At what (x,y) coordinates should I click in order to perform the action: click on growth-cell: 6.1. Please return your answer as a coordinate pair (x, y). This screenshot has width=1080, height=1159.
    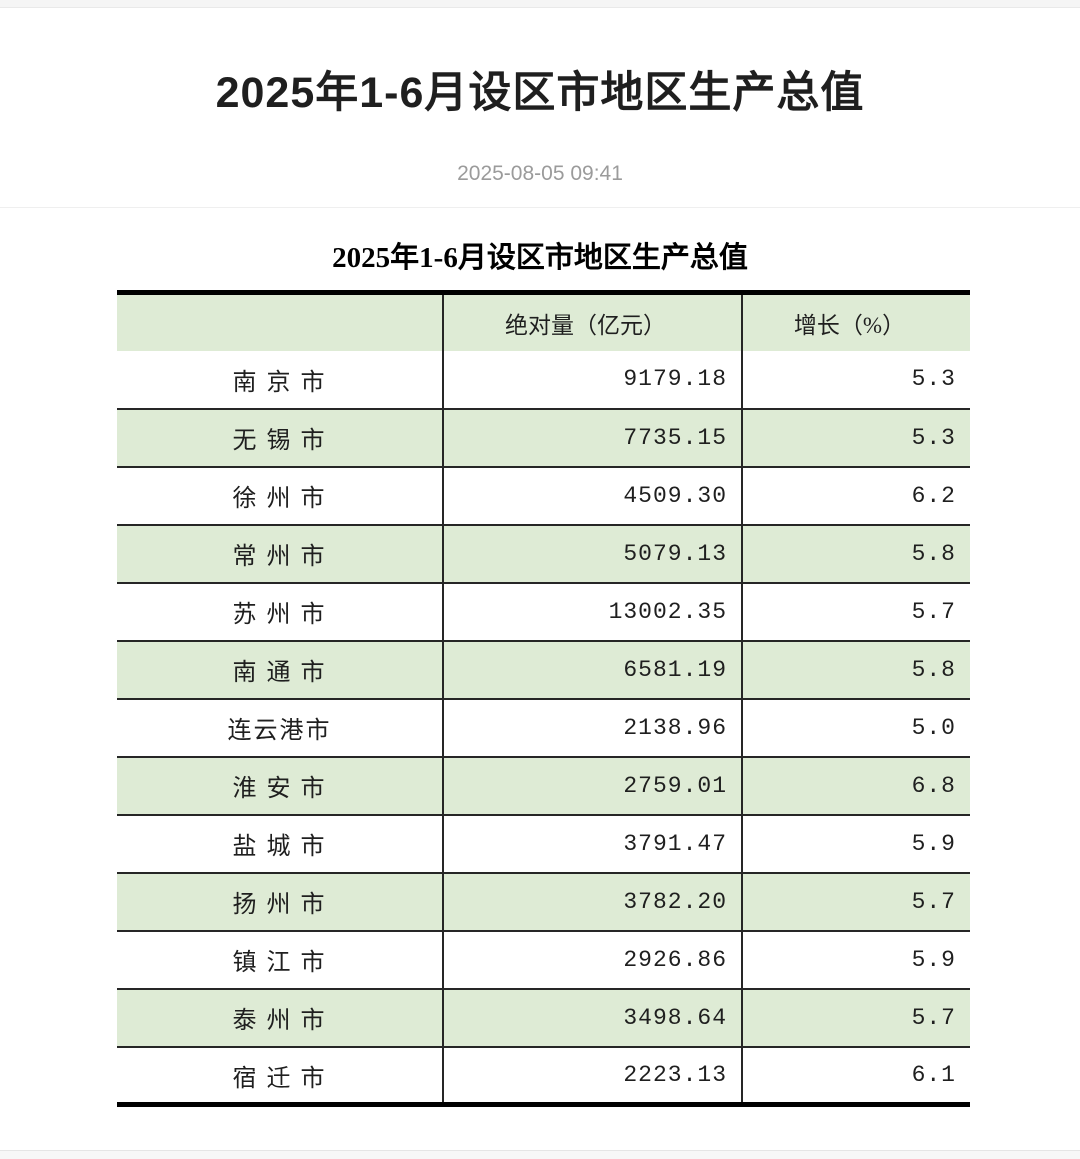
    Looking at the image, I should click on (933, 1075).